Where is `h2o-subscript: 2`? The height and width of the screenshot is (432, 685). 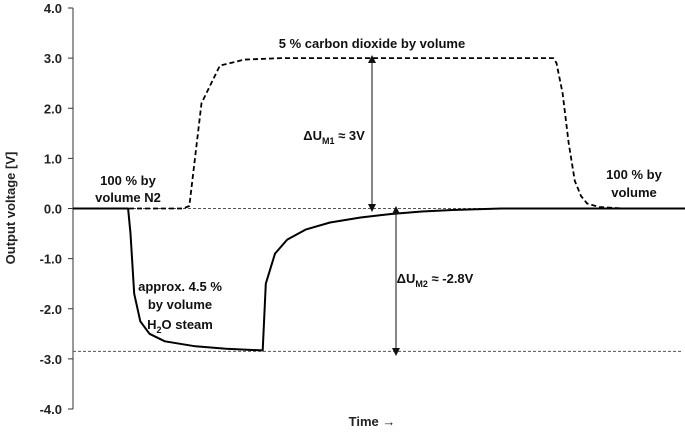
h2o-subscript: 2 is located at coordinates (159, 330).